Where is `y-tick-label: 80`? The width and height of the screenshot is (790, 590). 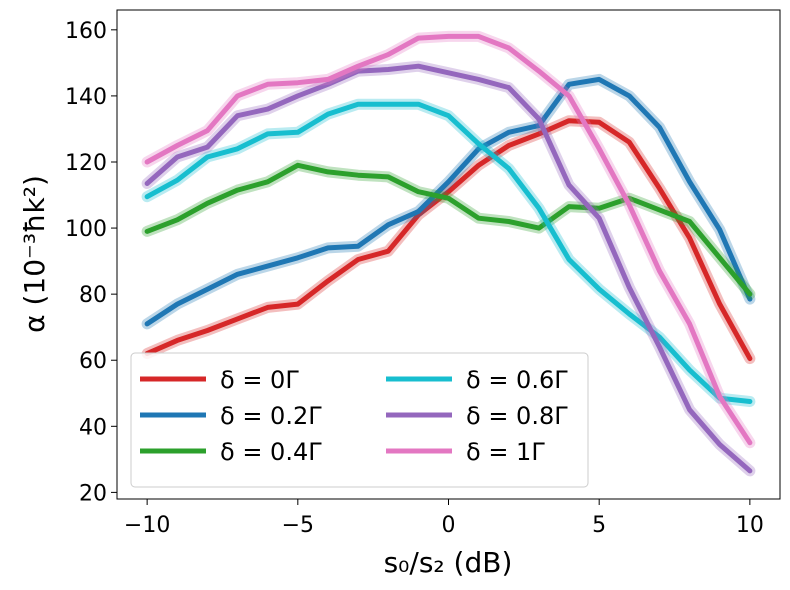
y-tick-label: 80 is located at coordinates (93, 295).